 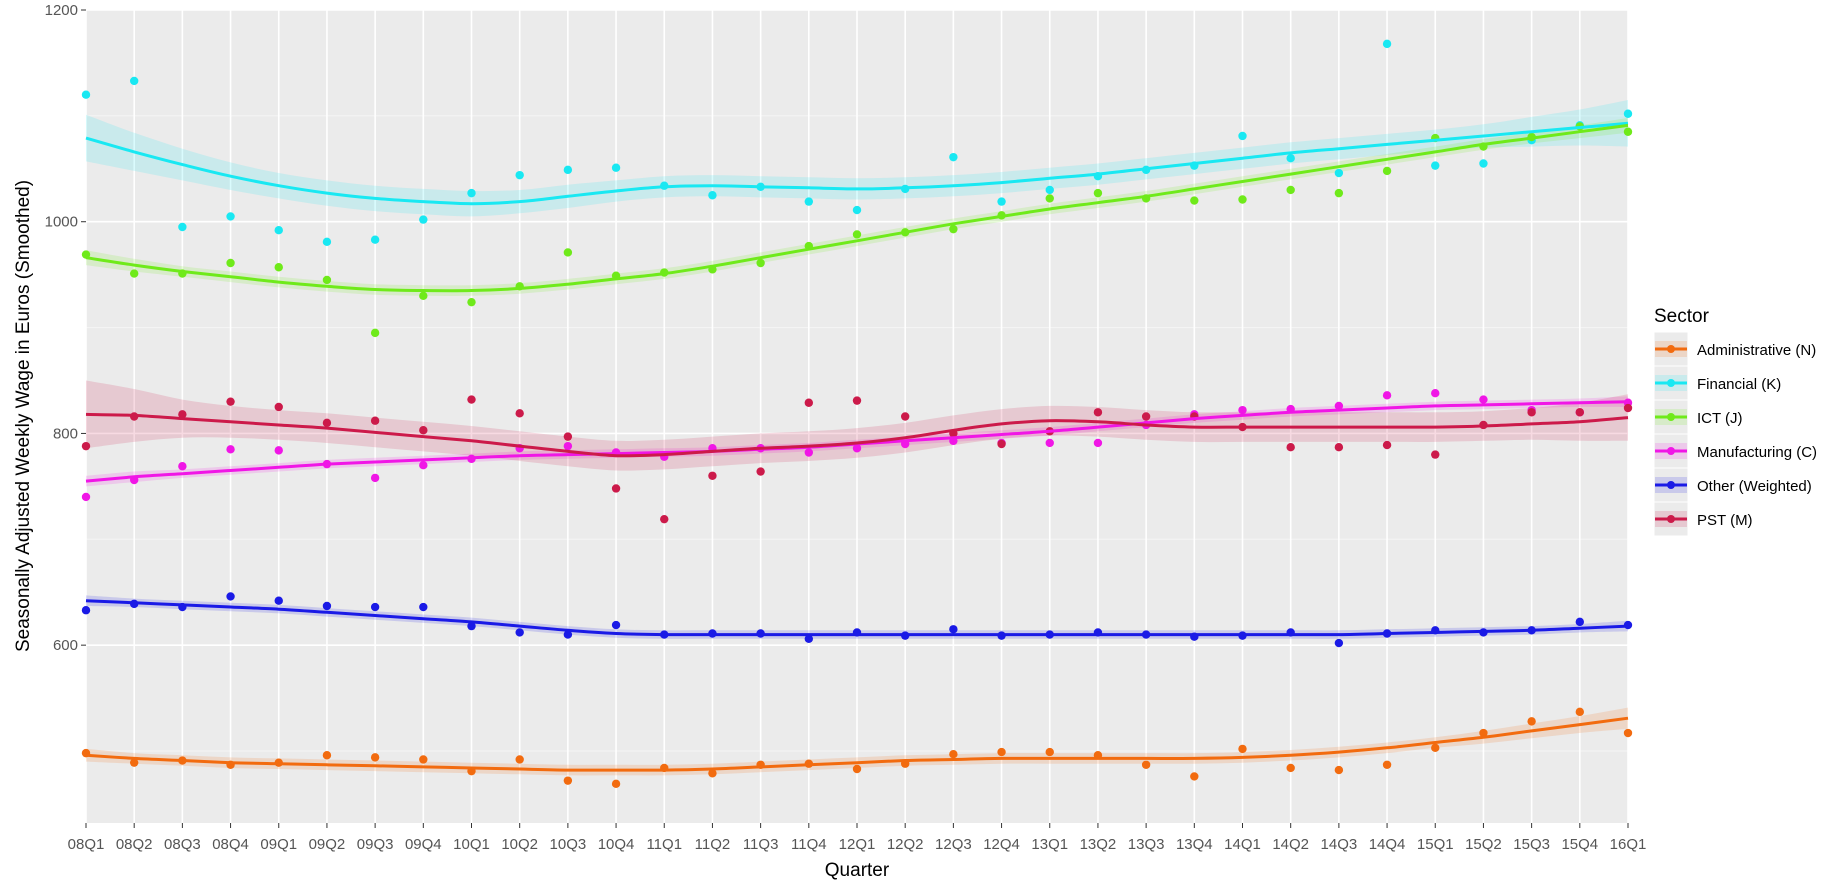 What do you see at coordinates (375, 844) in the screenshot?
I see `x-tick-label: 09Q3` at bounding box center [375, 844].